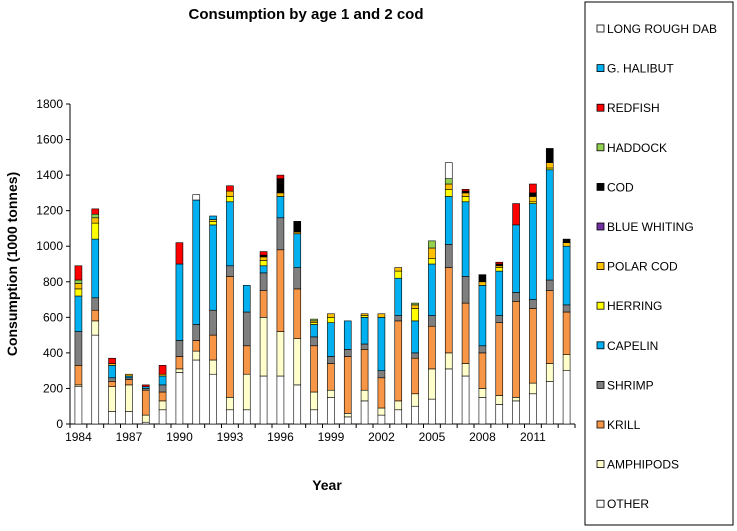  Describe the element at coordinates (398, 405) in the screenshot. I see `bar-segment-amphipods-2003` at that location.